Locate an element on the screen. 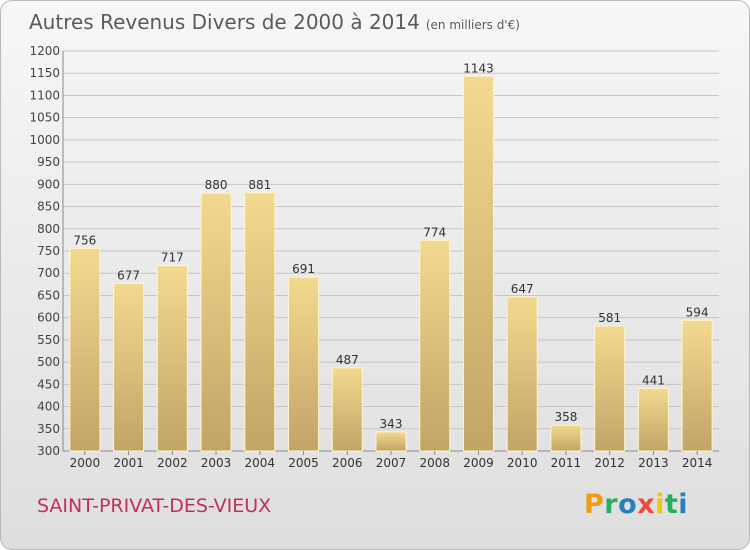 Image resolution: width=750 pixels, height=550 pixels. logo-letter: x is located at coordinates (646, 504).